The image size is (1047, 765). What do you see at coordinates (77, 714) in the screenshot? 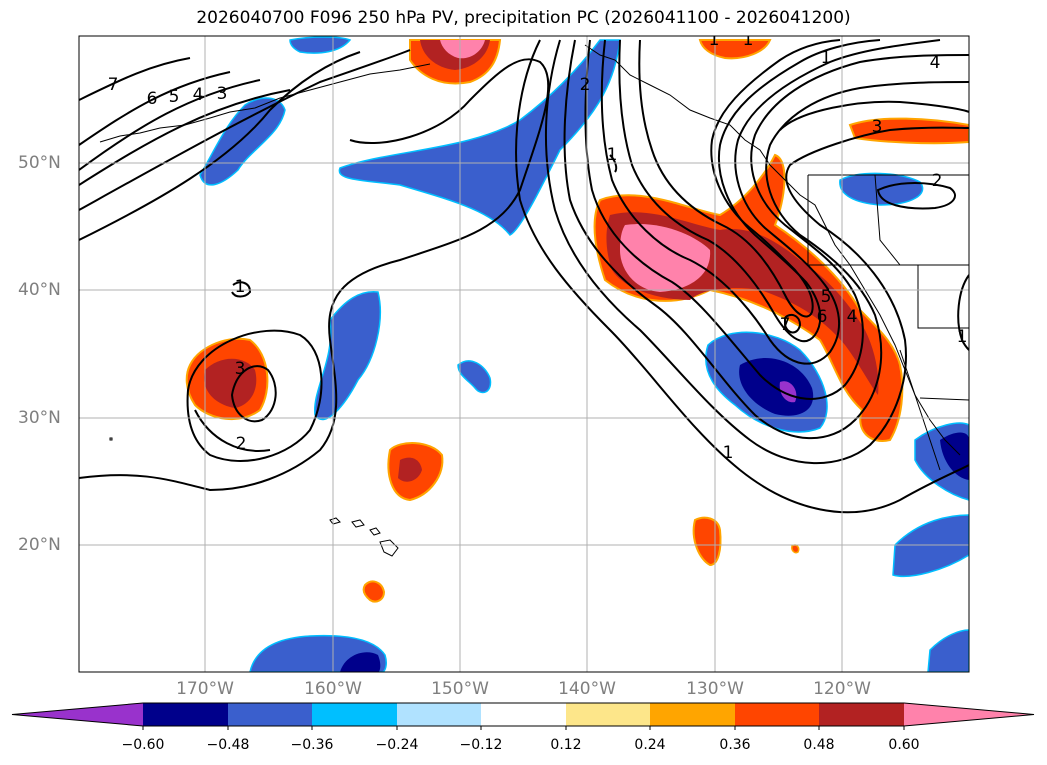
I see `colorbar-extend-low` at bounding box center [77, 714].